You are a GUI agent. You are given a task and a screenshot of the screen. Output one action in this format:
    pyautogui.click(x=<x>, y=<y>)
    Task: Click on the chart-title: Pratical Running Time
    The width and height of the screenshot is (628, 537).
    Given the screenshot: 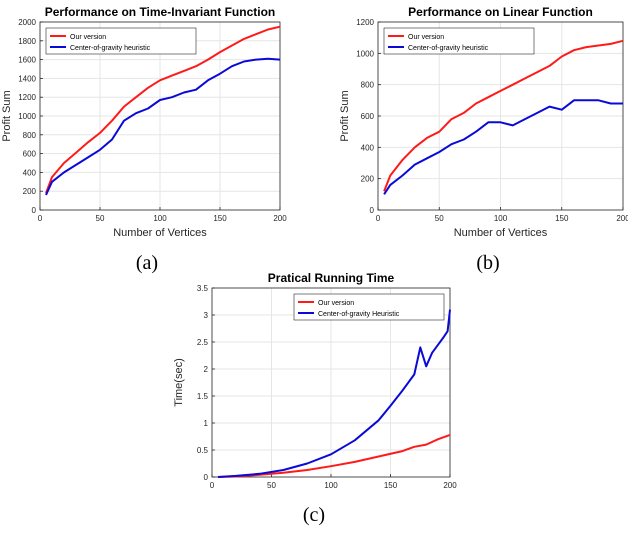 What is the action you would take?
    pyautogui.click(x=331, y=278)
    